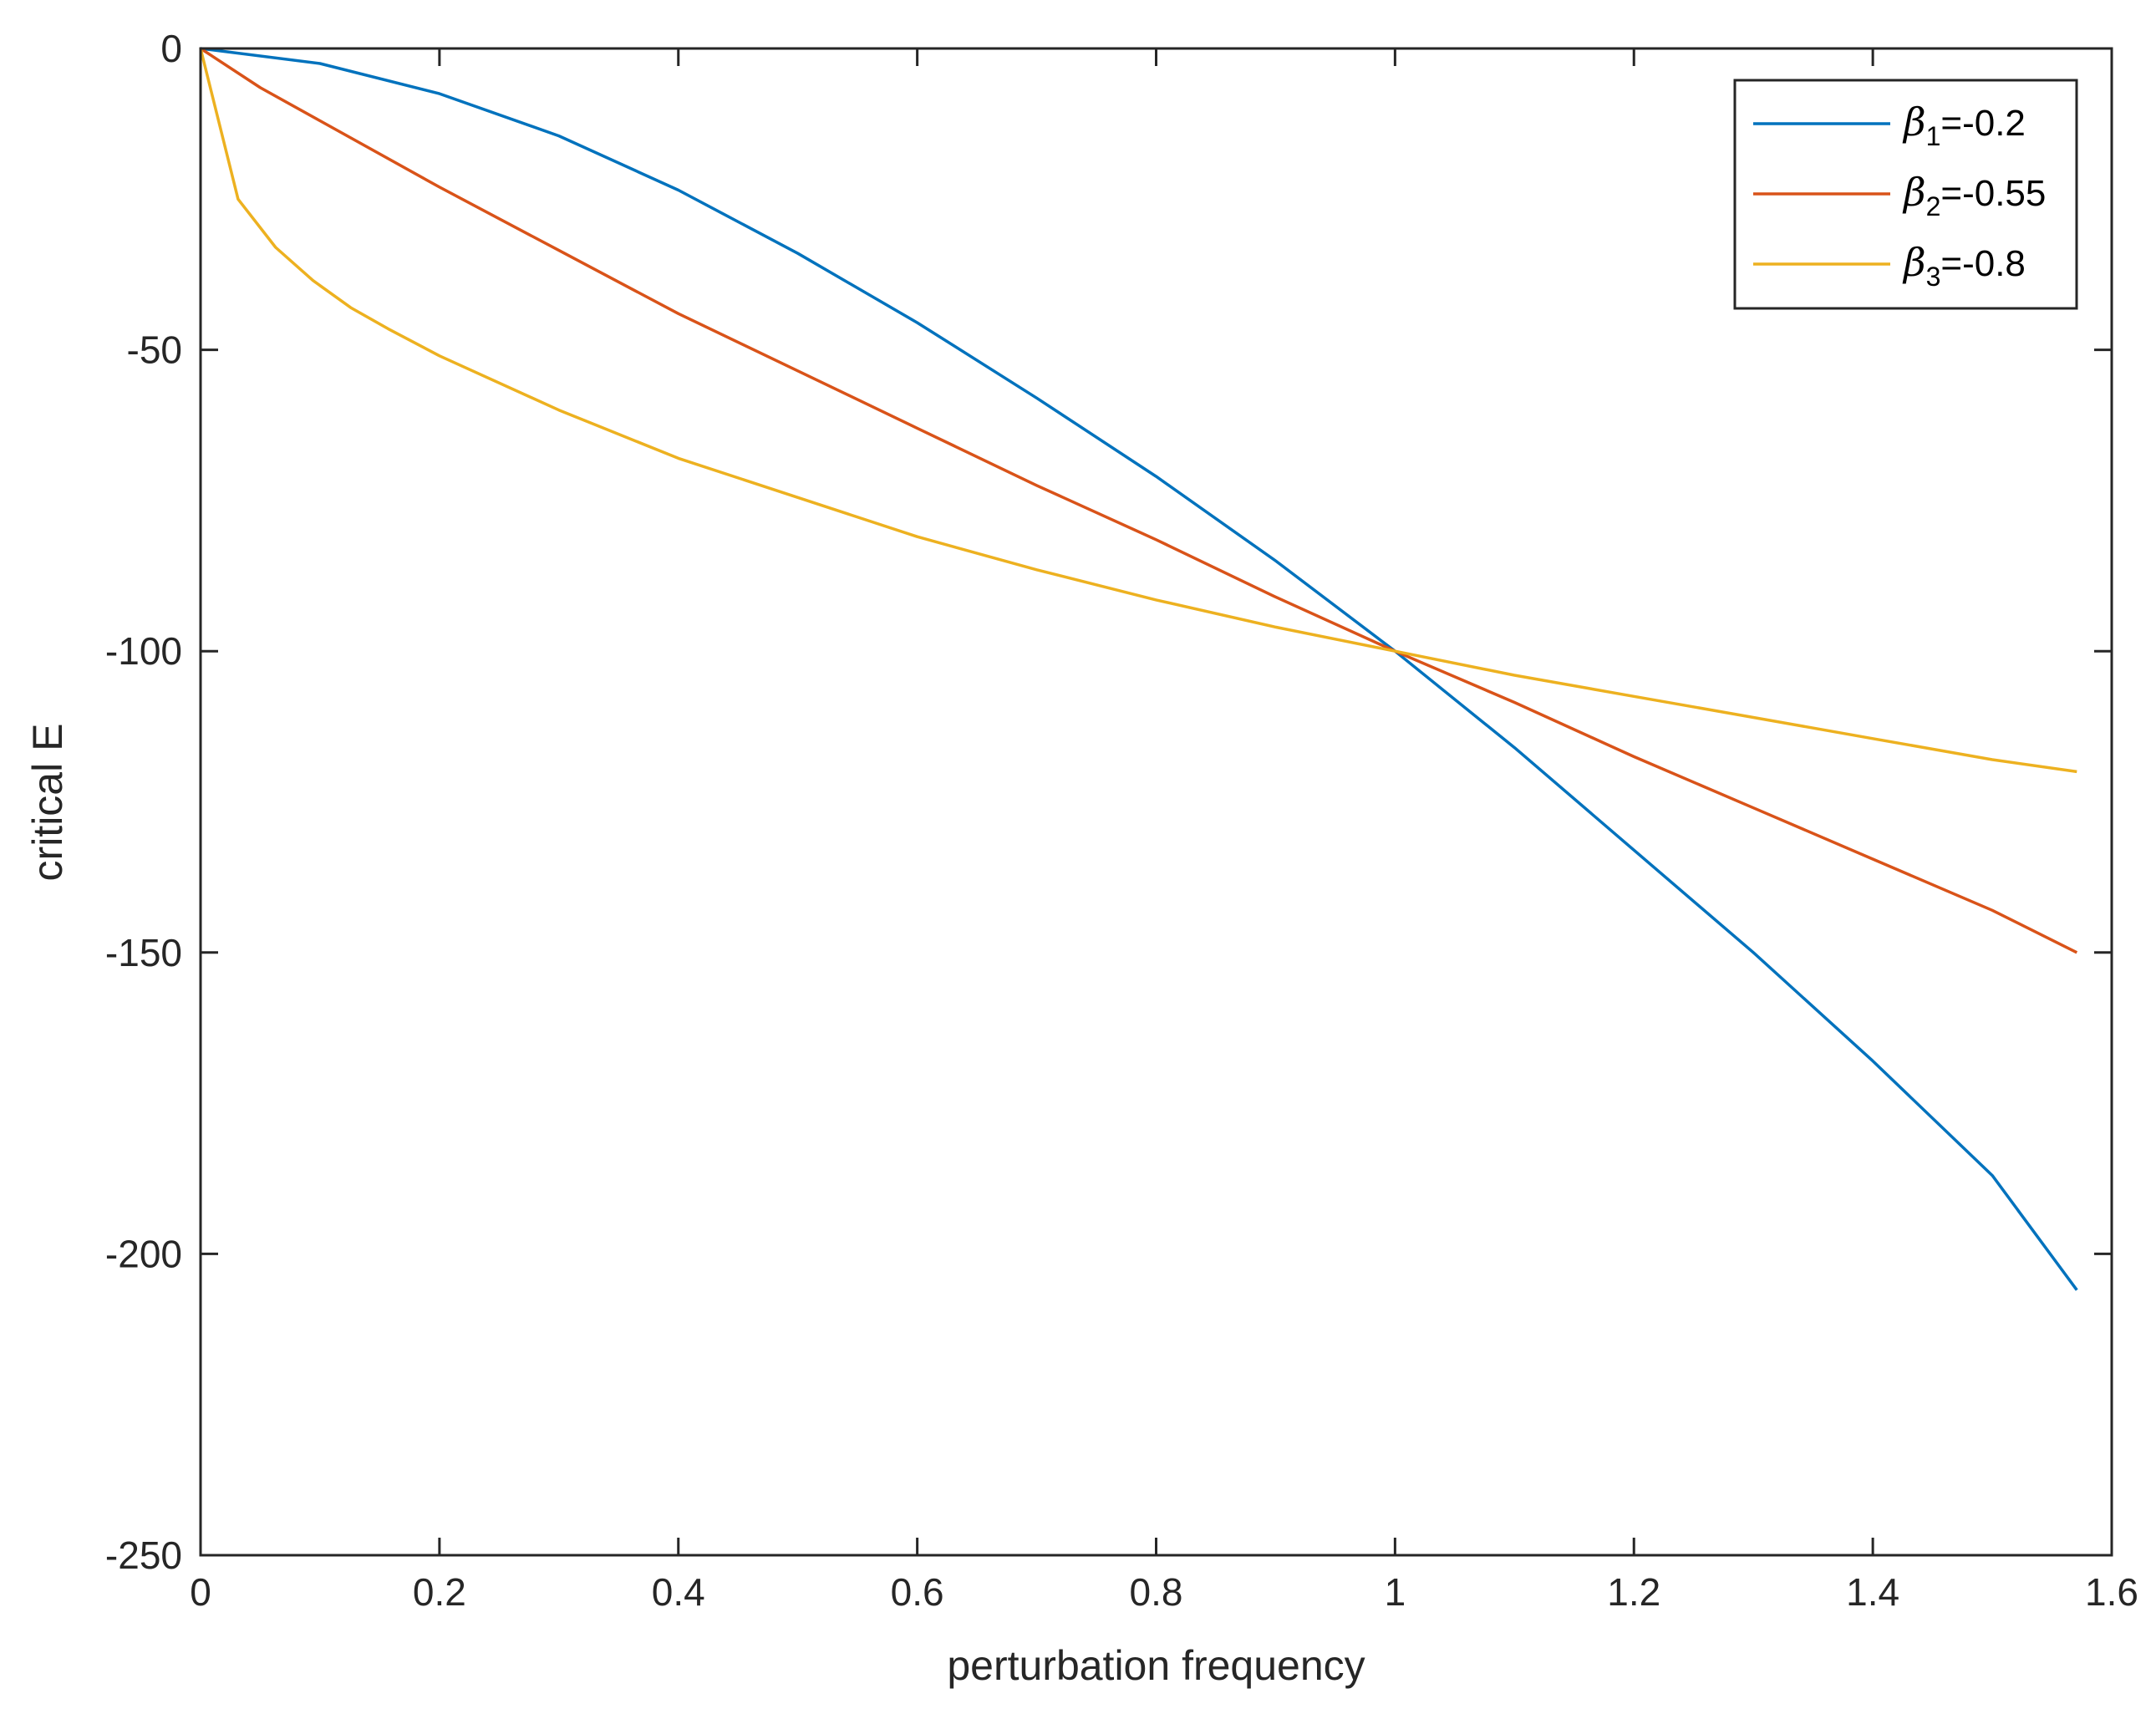  Describe the element at coordinates (1873, 1592) in the screenshot. I see `x-tick-label: 1.4` at that location.